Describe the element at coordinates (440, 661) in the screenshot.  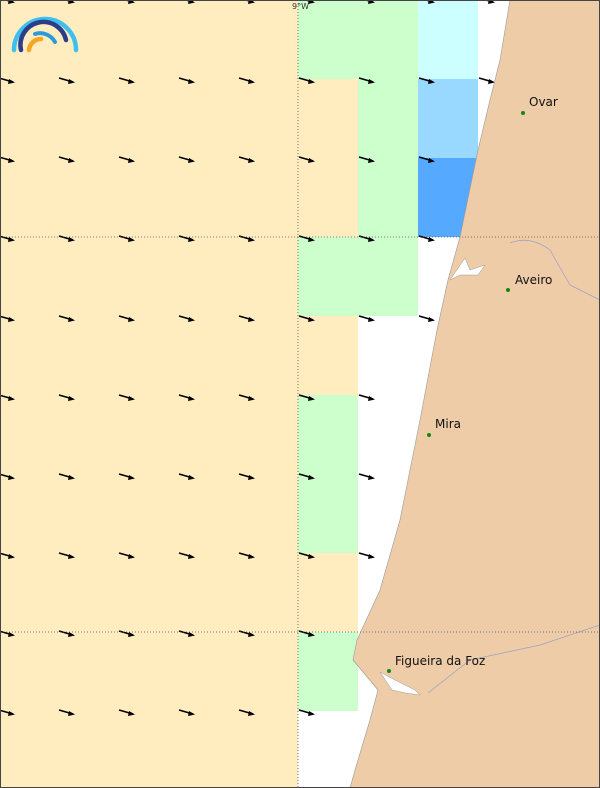
I see `city-label-figueira-da-foz: Figueira da Foz` at that location.